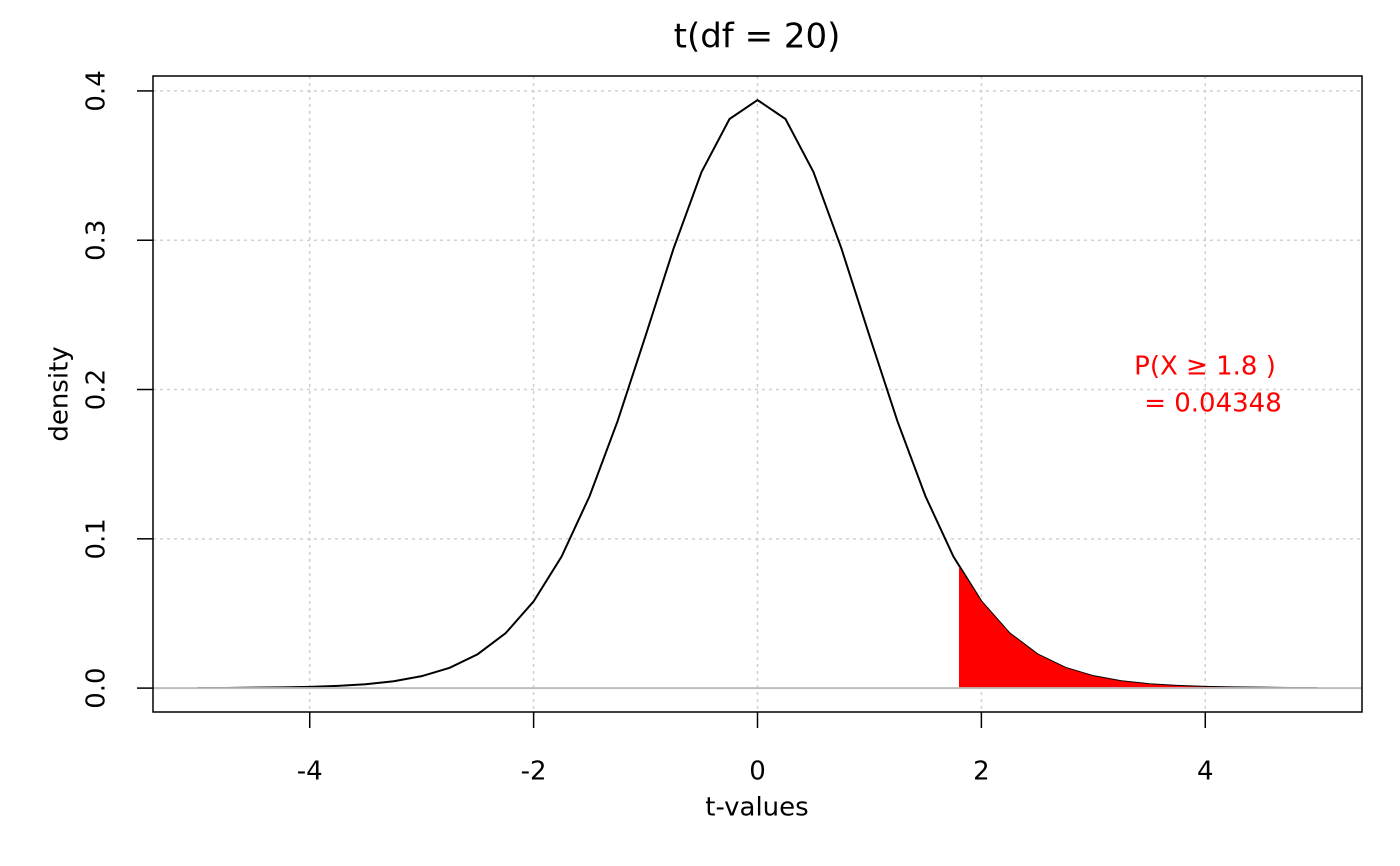 The width and height of the screenshot is (1400, 866). I want to click on chart-title: t(df = 20), so click(757, 37).